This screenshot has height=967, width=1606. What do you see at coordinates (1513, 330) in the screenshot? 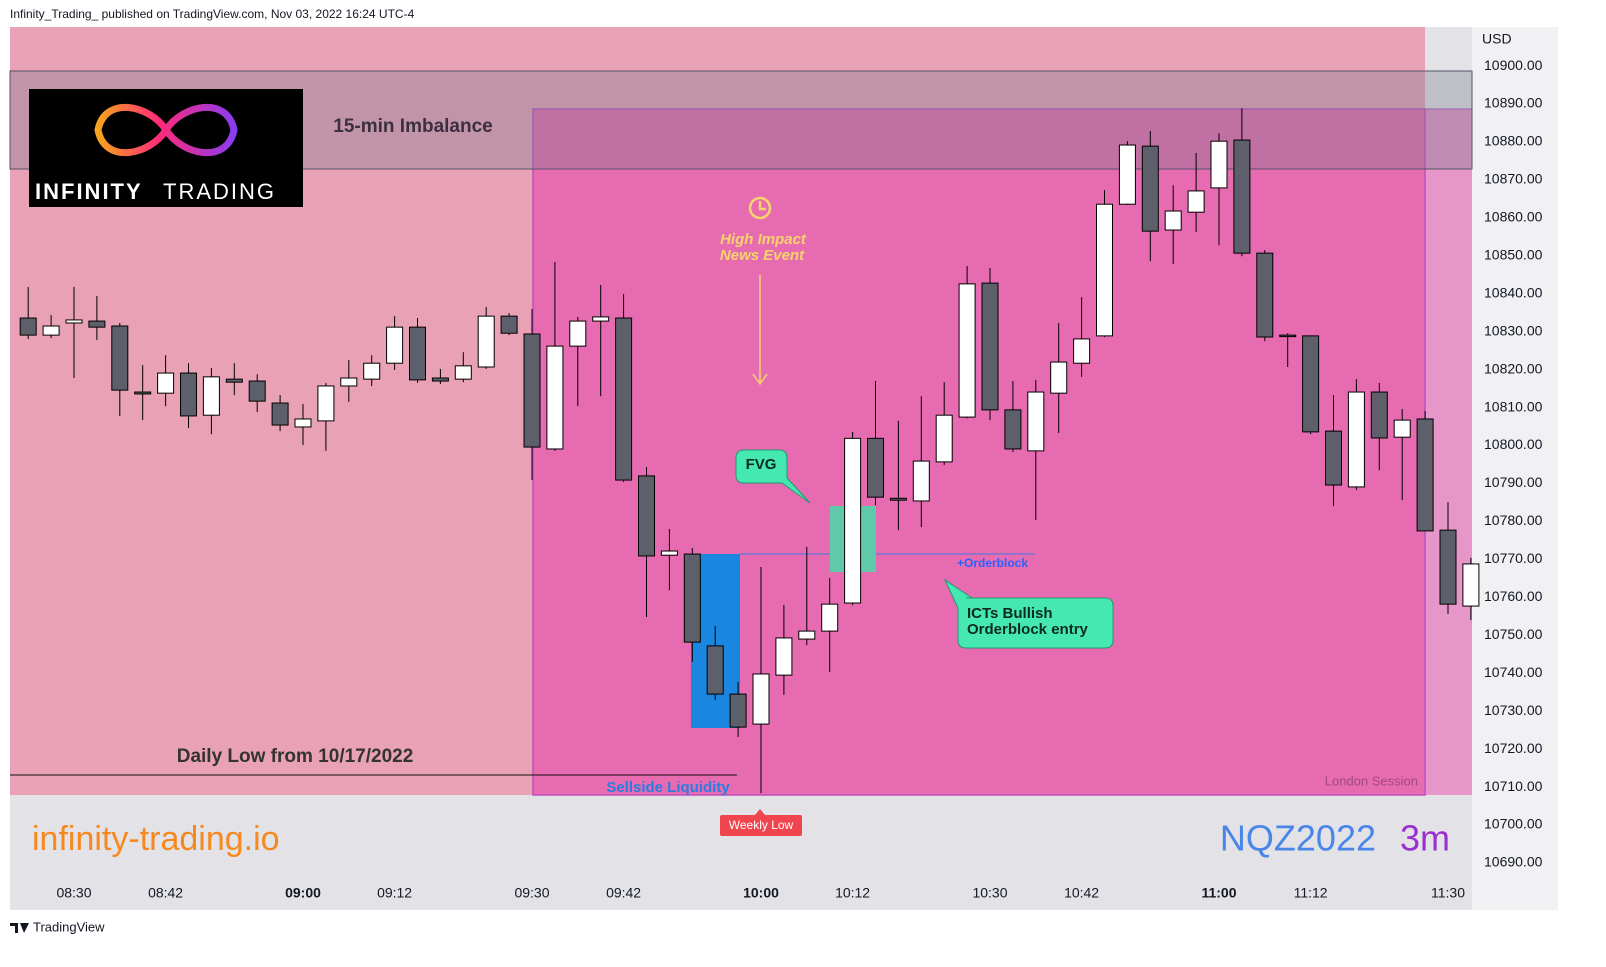
I see `y-tick-label: 10830.00` at bounding box center [1513, 330].